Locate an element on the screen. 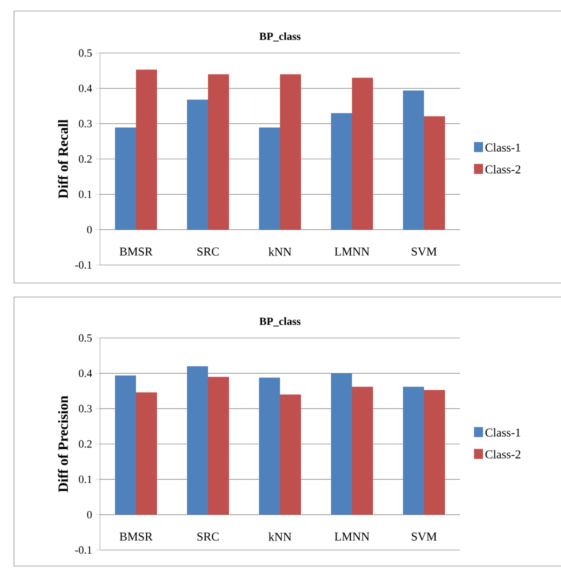 This screenshot has height=568, width=561. y-axis-title: Diff of Precision is located at coordinates (63, 444).